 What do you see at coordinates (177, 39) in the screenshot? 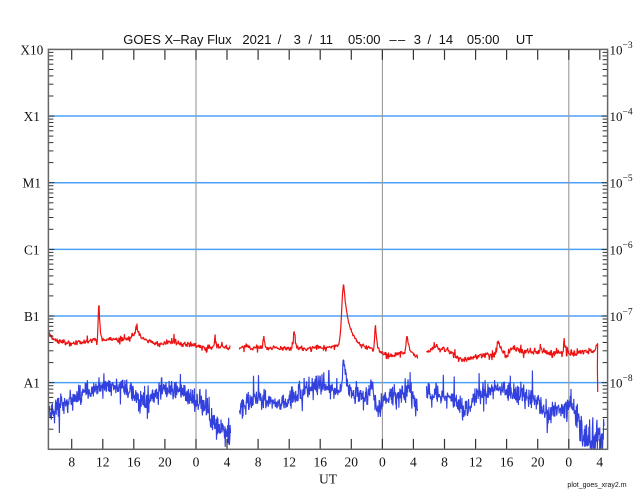
I see `svg-text: GOES X–Ray Flux` at bounding box center [177, 39].